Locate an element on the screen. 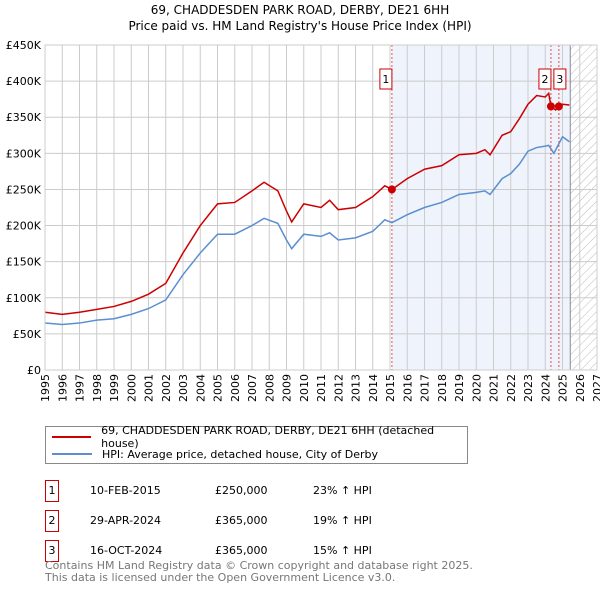 The image size is (600, 590). sale-number-badge: 1 is located at coordinates (52, 491).